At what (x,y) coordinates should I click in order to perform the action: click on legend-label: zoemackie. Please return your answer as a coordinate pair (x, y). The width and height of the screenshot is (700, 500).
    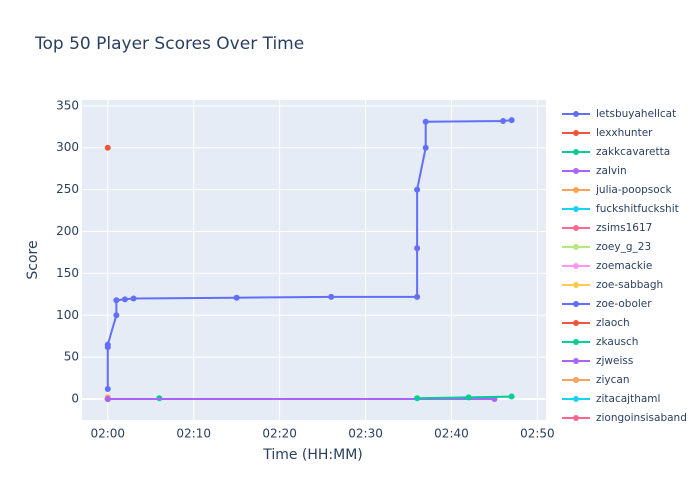
    Looking at the image, I should click on (624, 266).